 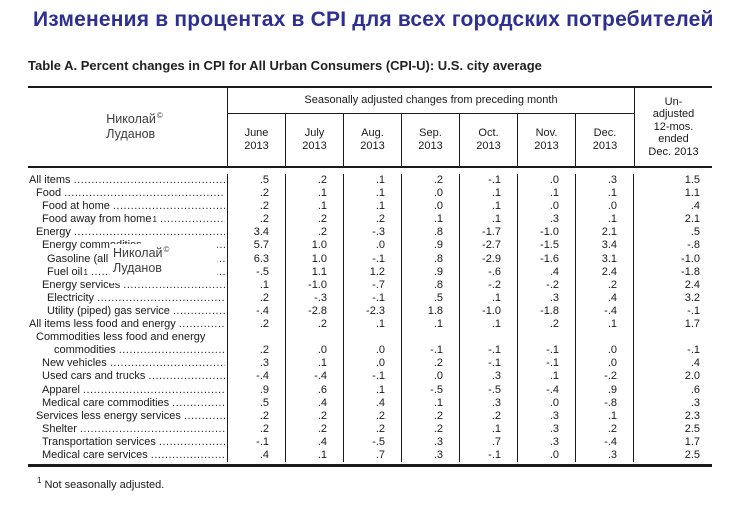 What do you see at coordinates (547, 311) in the screenshot?
I see `cell-month-value: -1.8` at bounding box center [547, 311].